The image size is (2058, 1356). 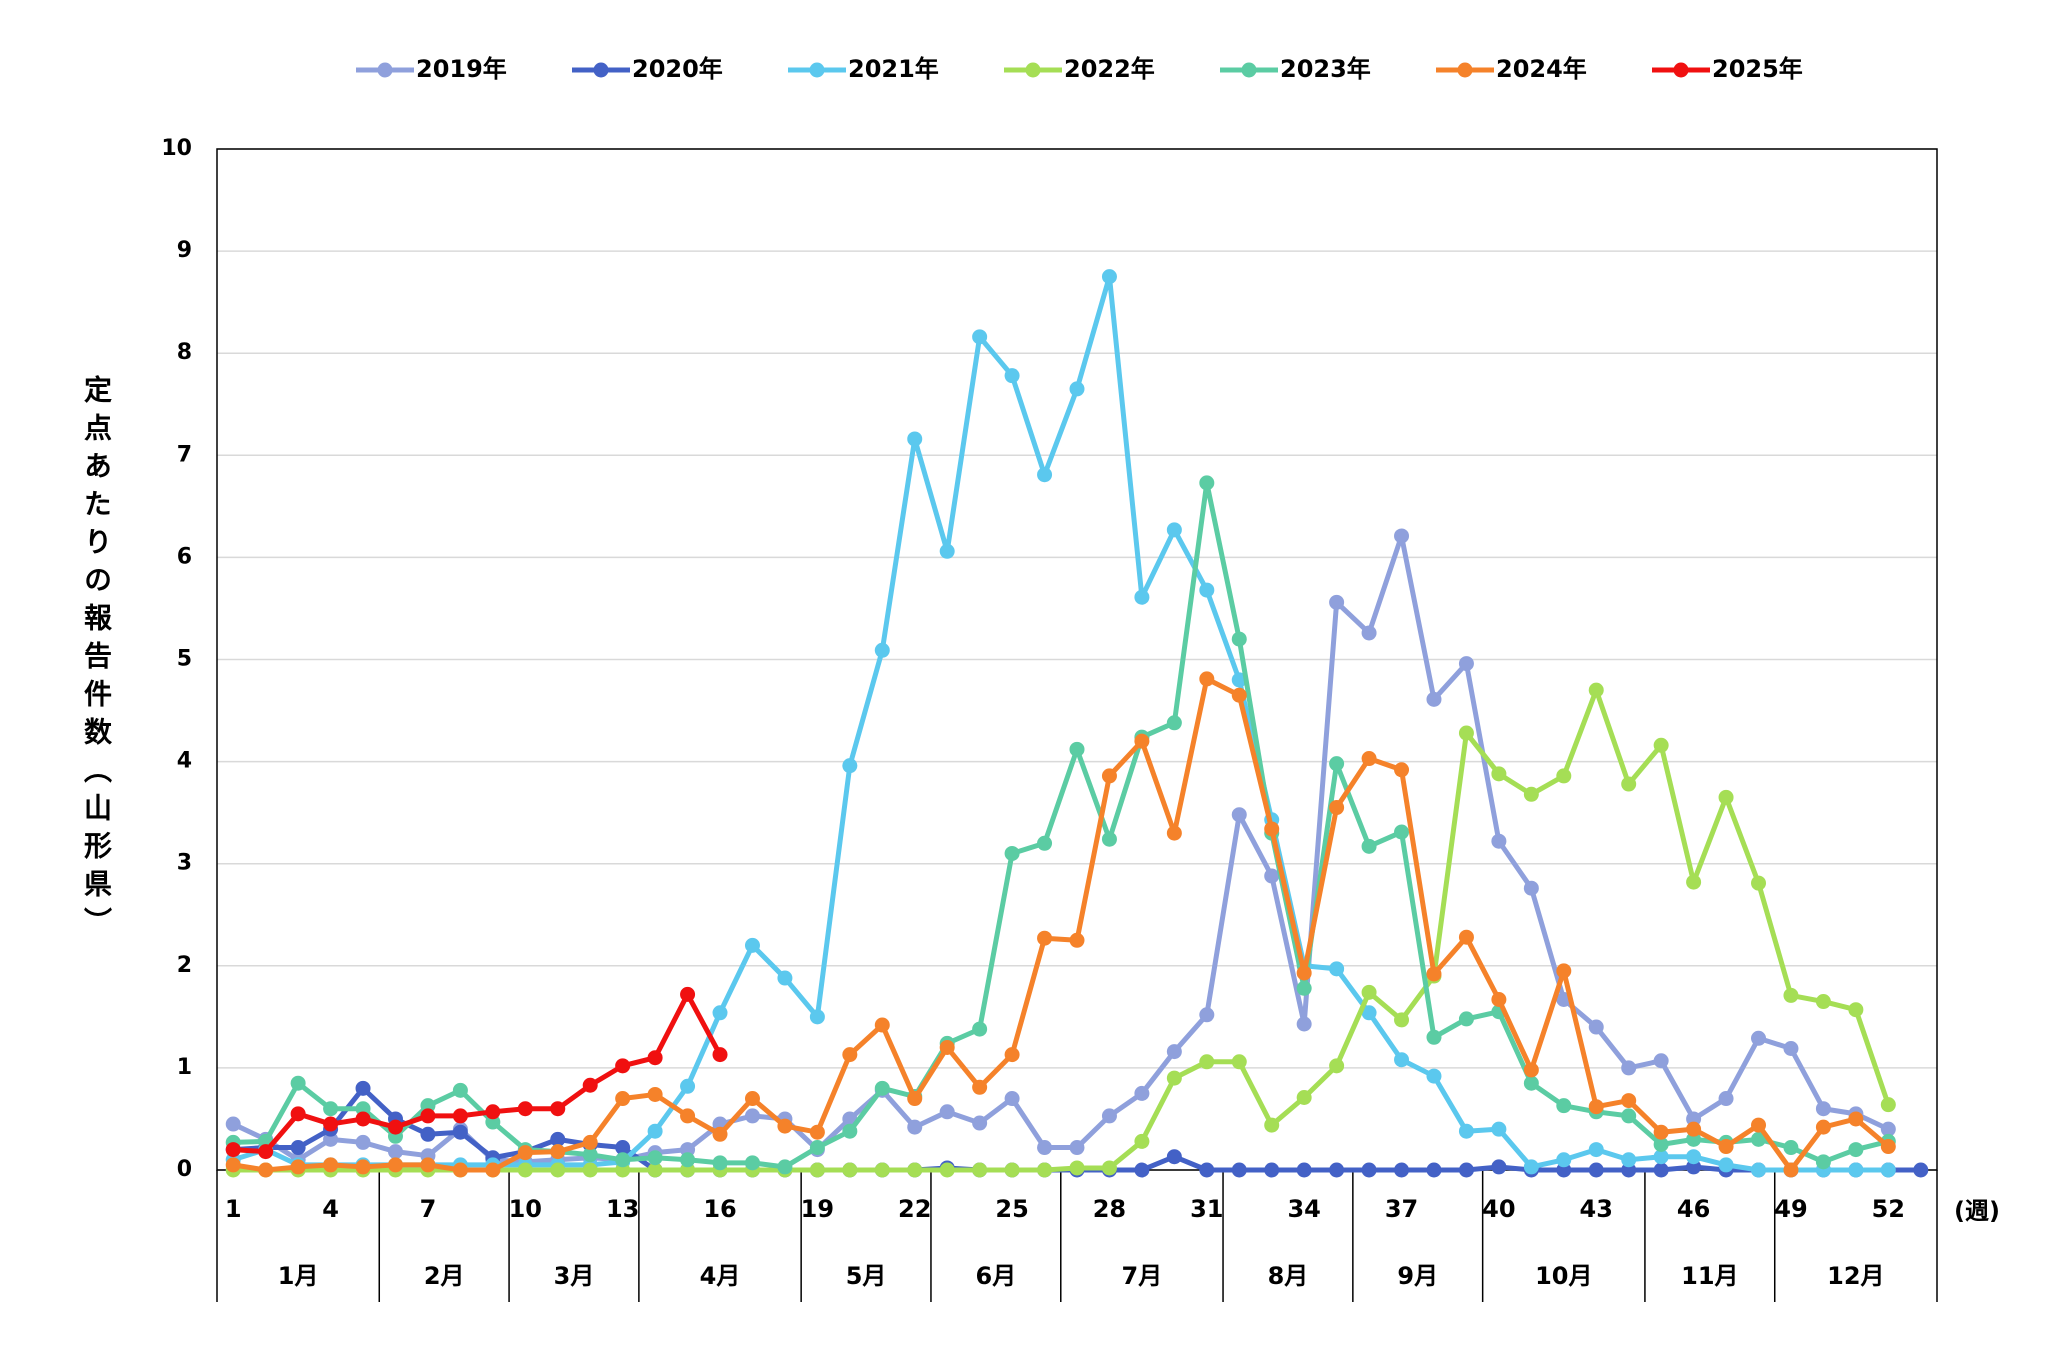 I want to click on y-tick-label: 6, so click(x=184, y=556).